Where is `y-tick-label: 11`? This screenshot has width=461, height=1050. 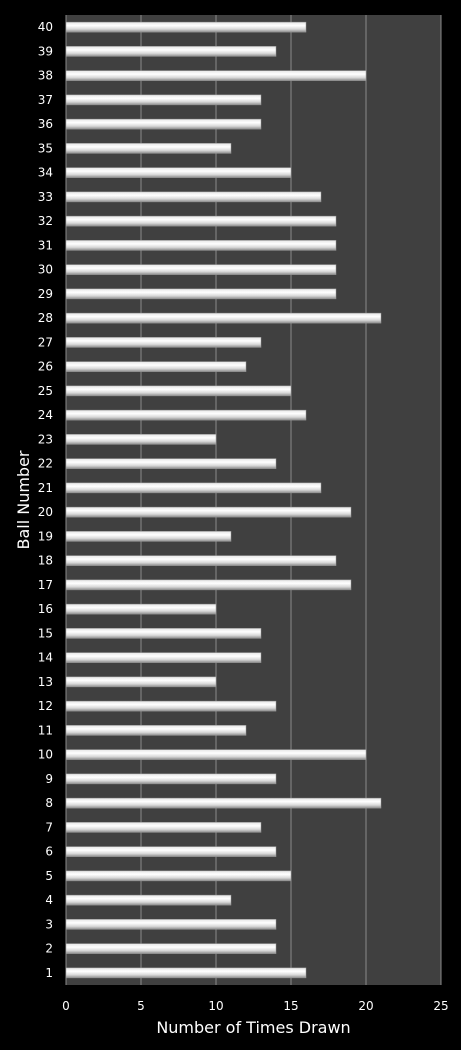 y-tick-label: 11 is located at coordinates (45, 730).